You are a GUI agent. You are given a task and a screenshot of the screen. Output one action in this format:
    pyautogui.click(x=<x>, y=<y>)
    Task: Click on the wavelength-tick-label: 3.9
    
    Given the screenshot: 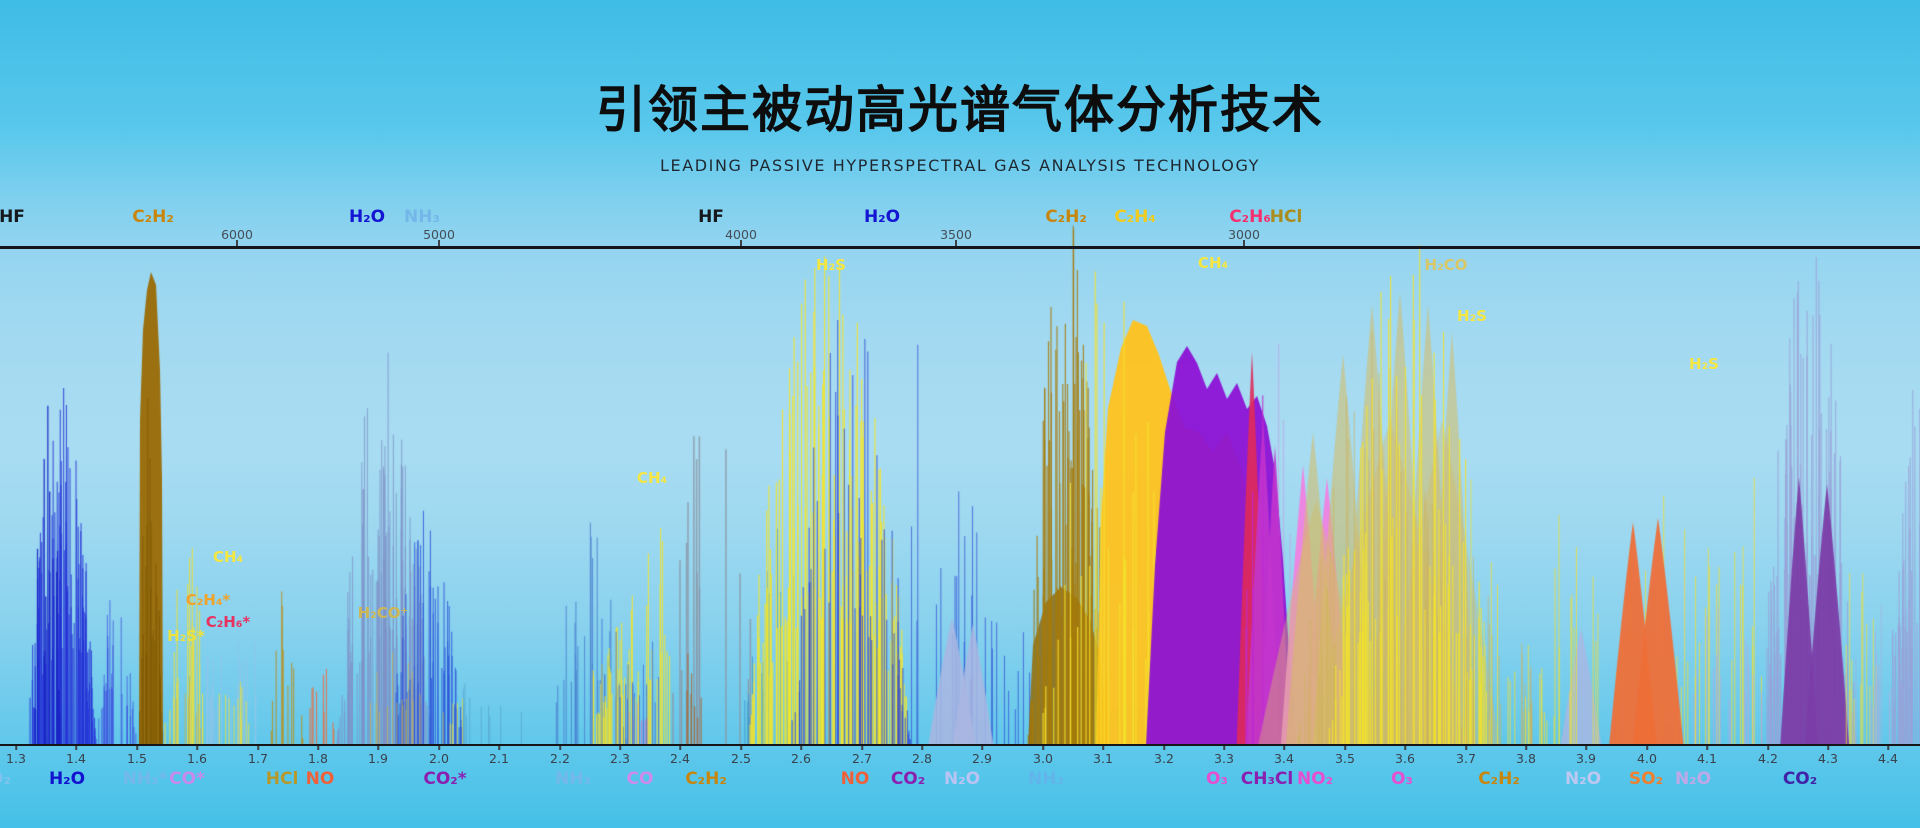 What is the action you would take?
    pyautogui.click(x=1586, y=758)
    